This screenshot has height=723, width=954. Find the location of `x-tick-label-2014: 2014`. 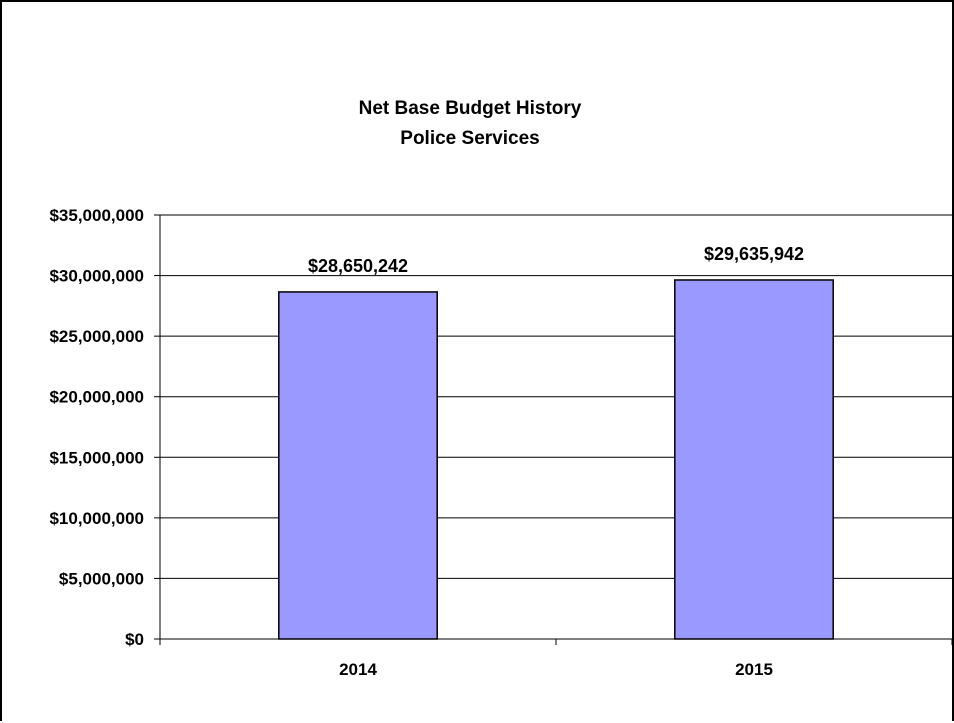

x-tick-label-2014: 2014 is located at coordinates (358, 669).